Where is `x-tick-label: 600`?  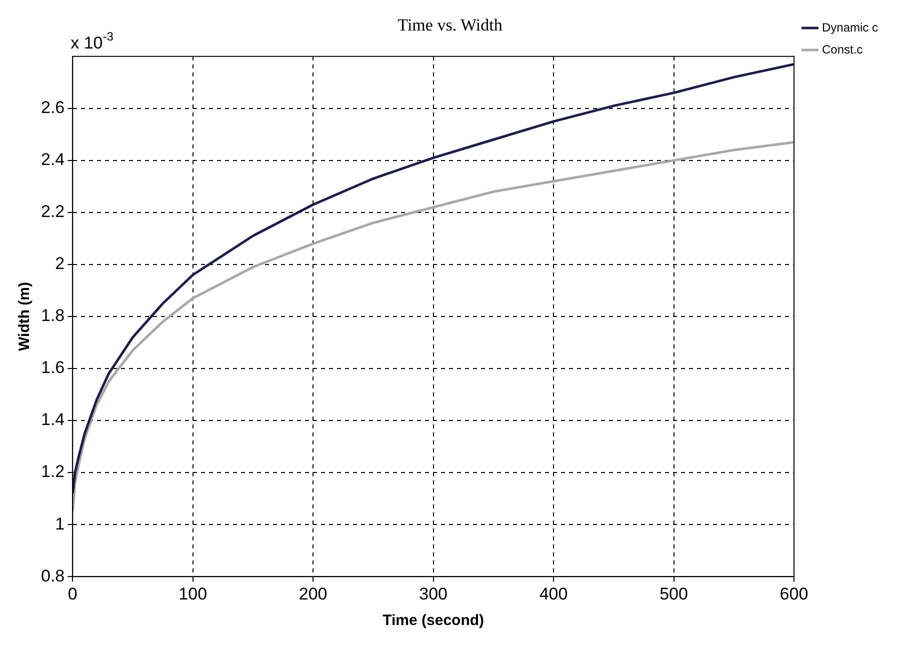 x-tick-label: 600 is located at coordinates (794, 594).